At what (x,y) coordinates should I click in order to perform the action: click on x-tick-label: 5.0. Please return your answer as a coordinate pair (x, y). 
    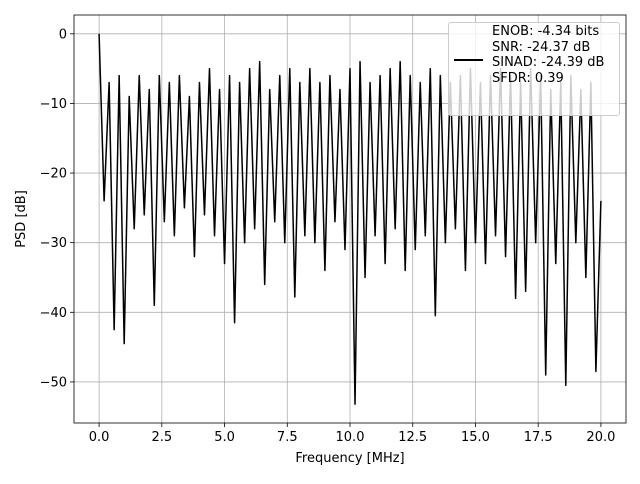
    Looking at the image, I should click on (224, 437).